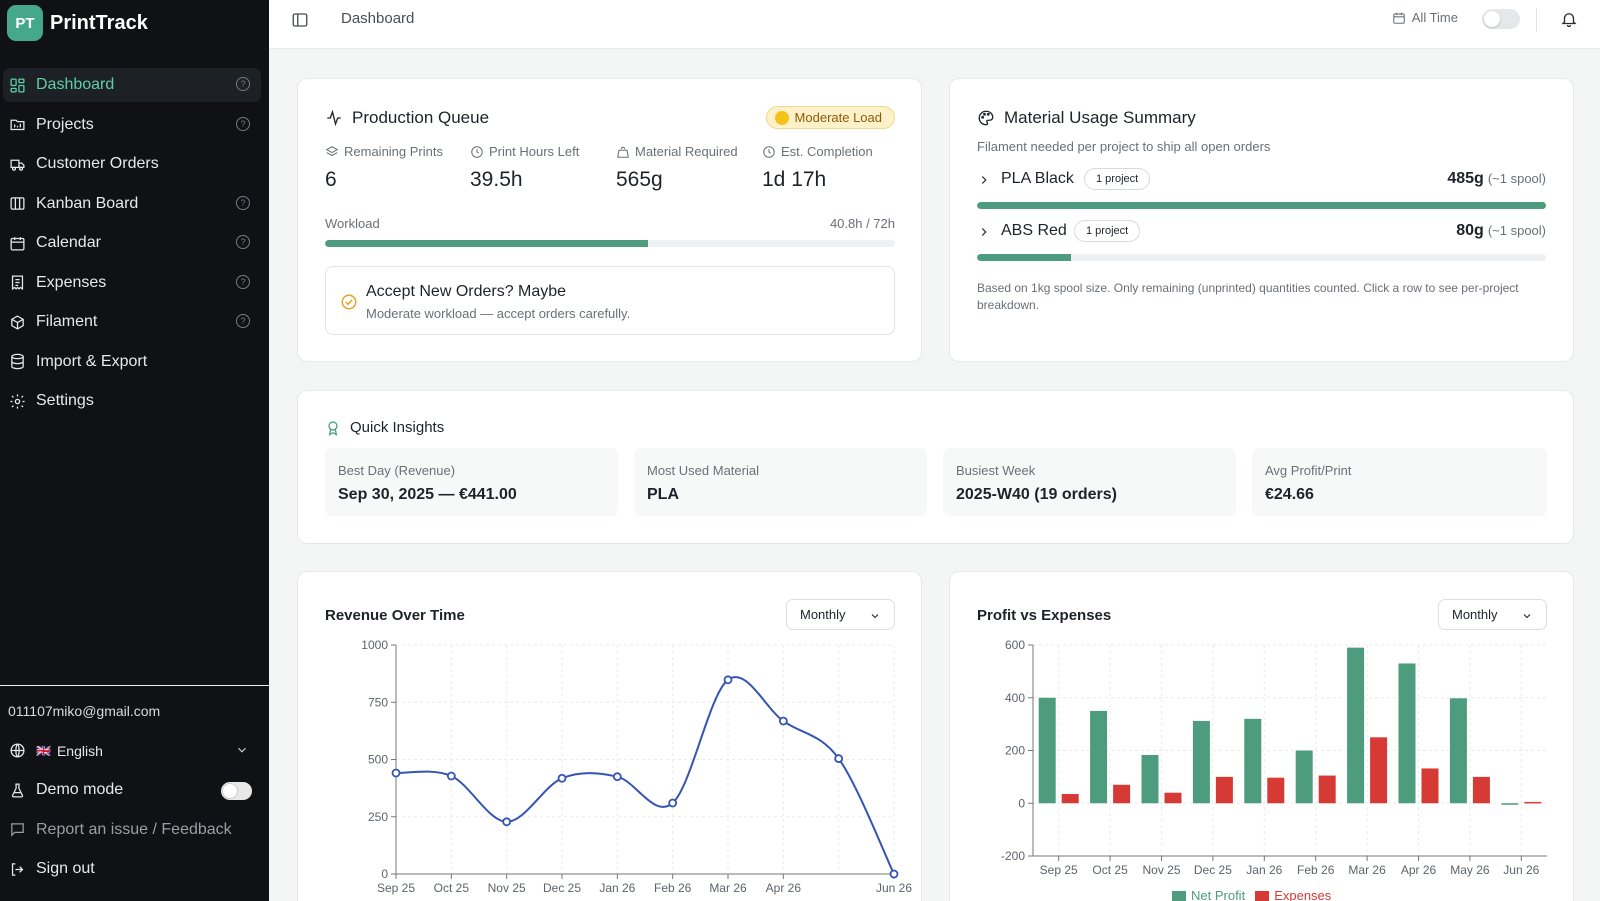  Describe the element at coordinates (99, 22) in the screenshot. I see `app-name: PrintTrack` at that location.